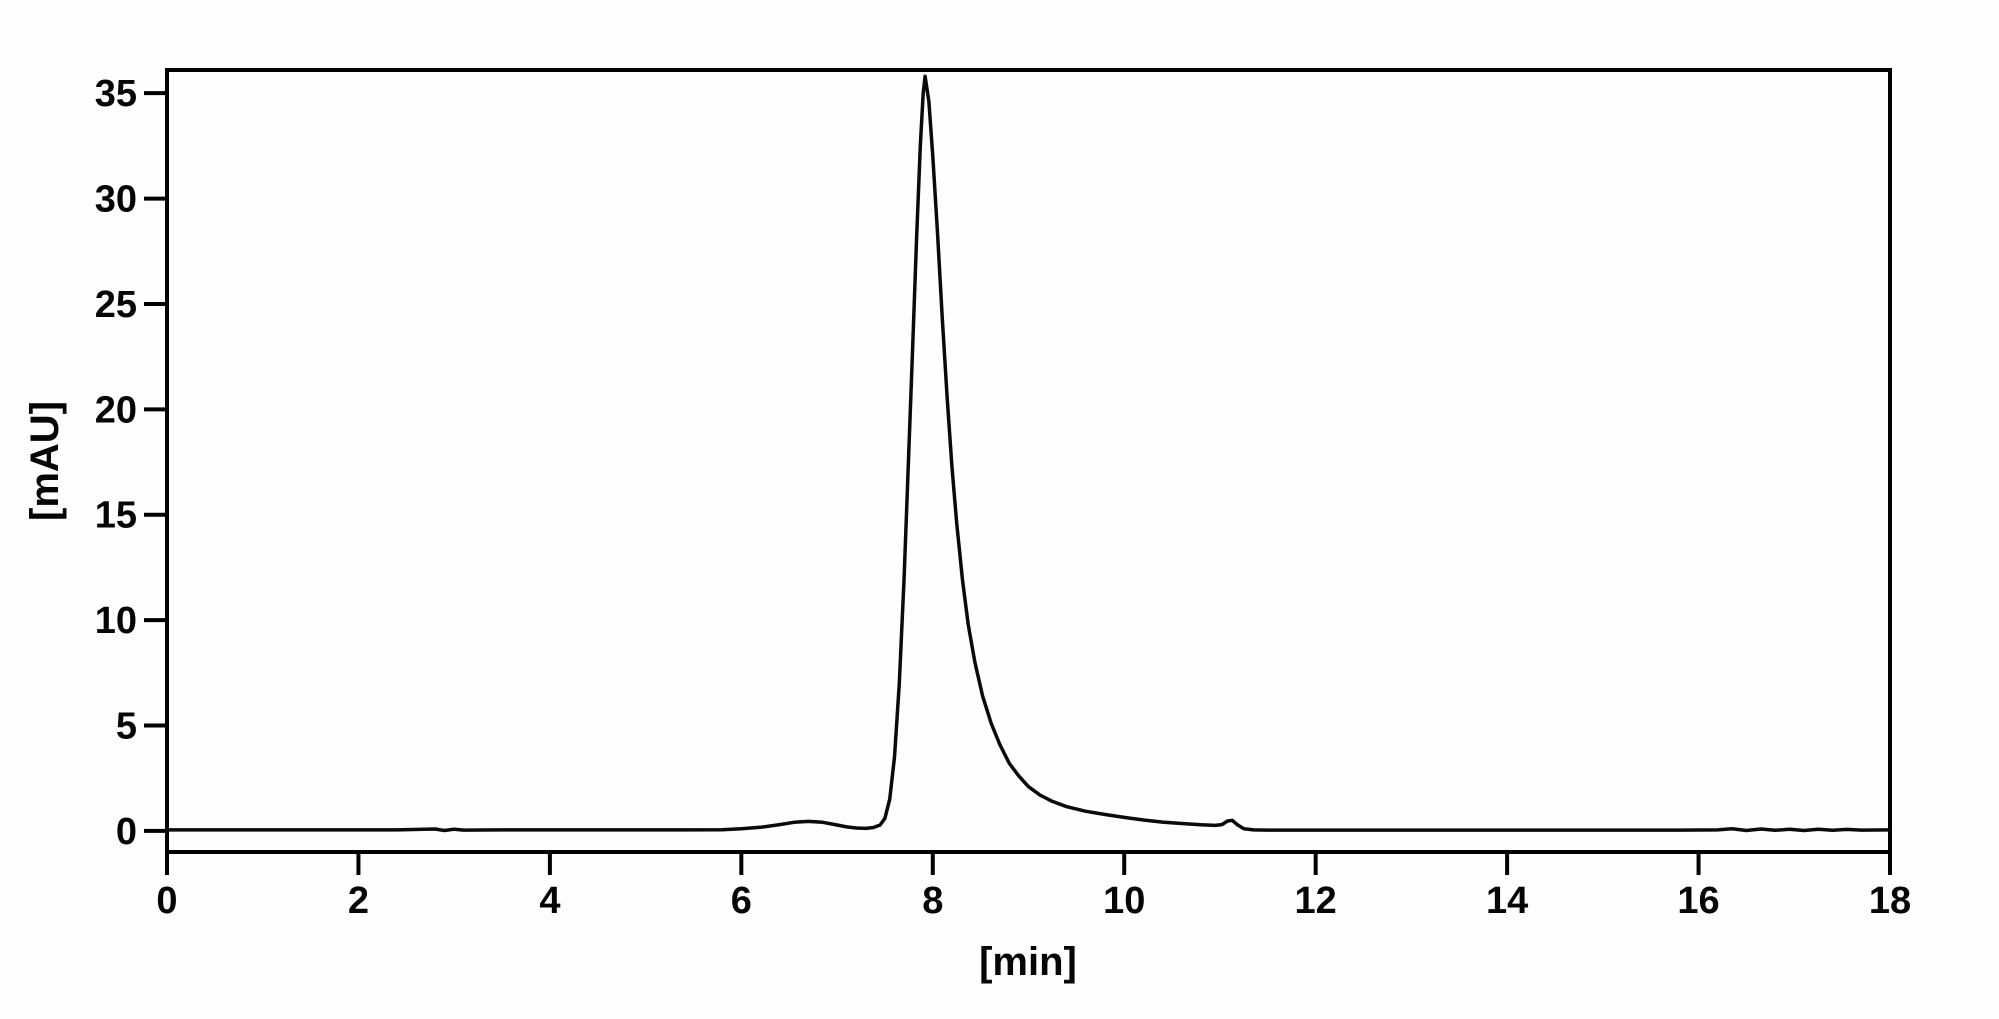  What do you see at coordinates (1028, 962) in the screenshot?
I see `x-axis-title: [min]` at bounding box center [1028, 962].